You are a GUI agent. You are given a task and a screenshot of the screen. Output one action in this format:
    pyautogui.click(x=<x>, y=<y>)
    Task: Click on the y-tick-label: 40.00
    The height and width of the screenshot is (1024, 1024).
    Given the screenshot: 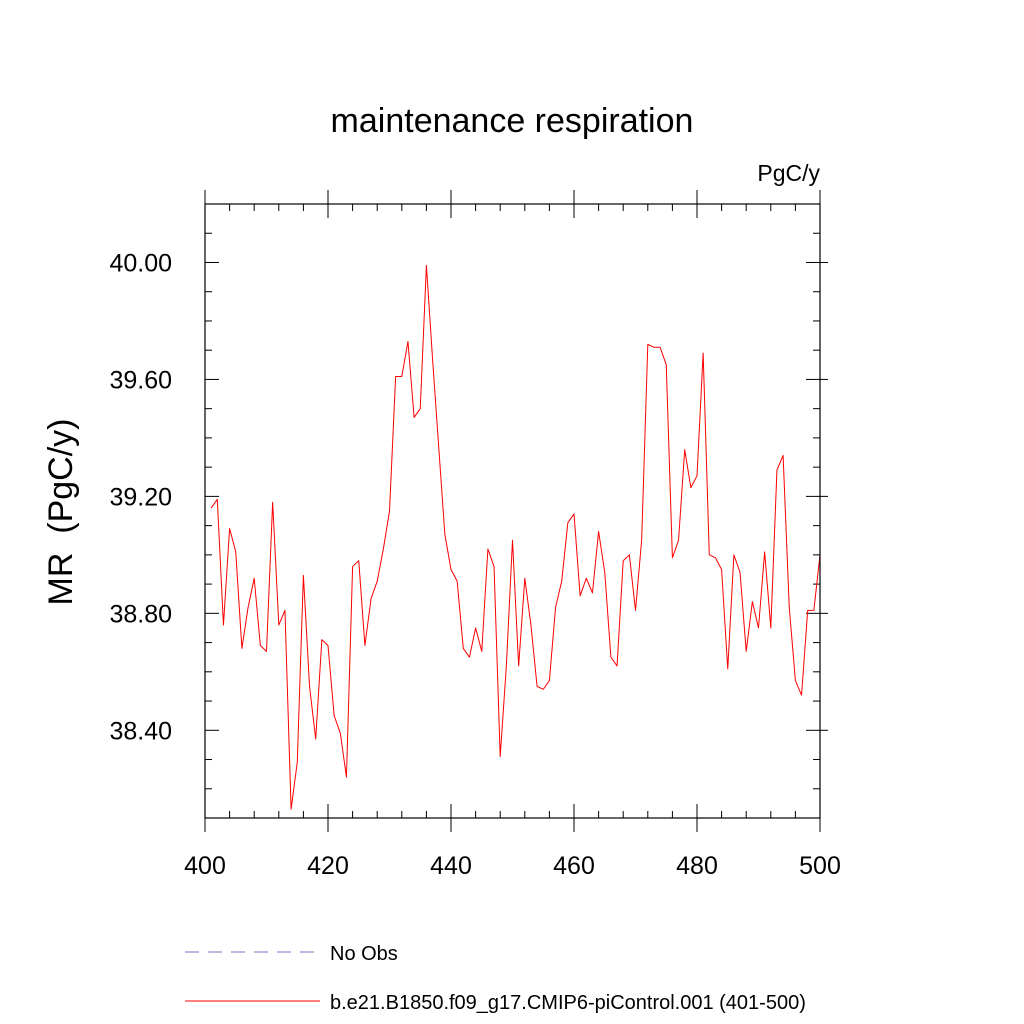 What is the action you would take?
    pyautogui.click(x=140, y=263)
    